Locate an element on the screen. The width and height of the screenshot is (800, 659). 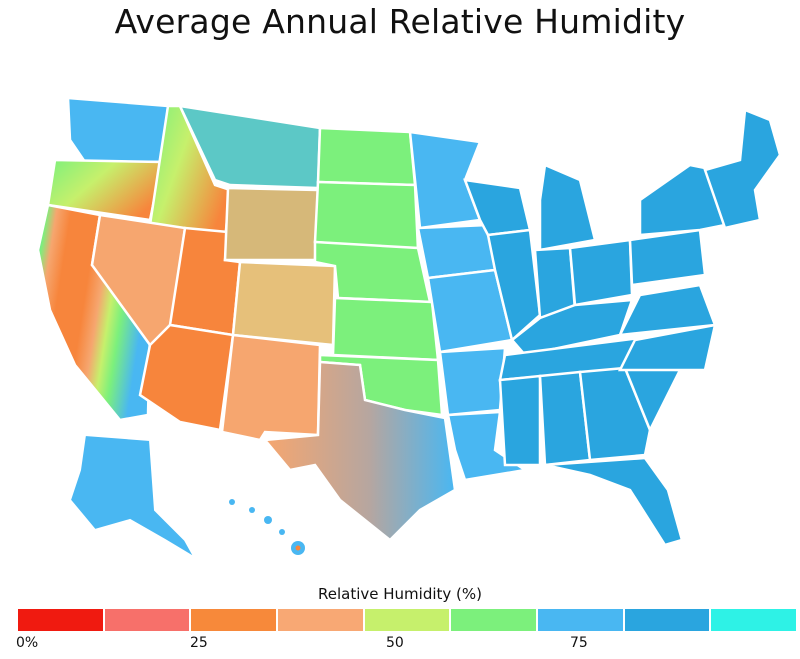
state-montana is located at coordinates (249, 147).